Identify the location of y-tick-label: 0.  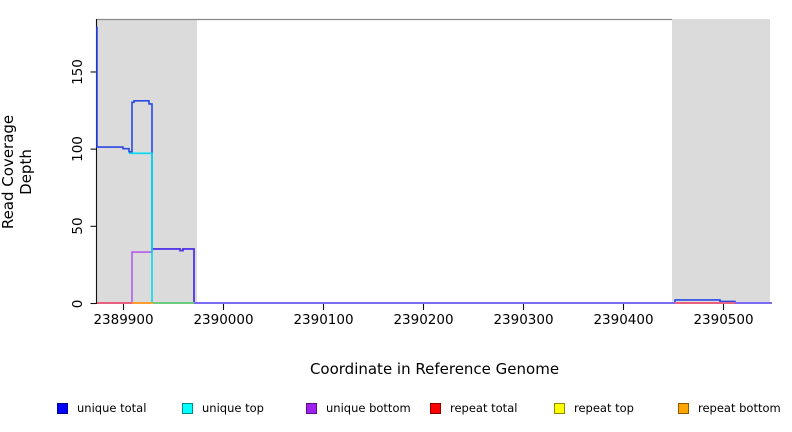
(78, 303).